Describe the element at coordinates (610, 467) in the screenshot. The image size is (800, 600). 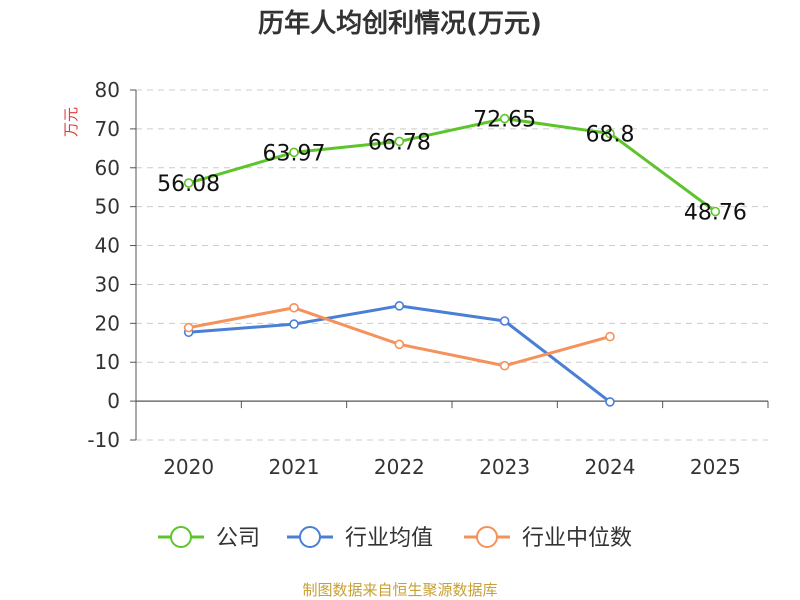
I see `x-tick-label: 2024` at that location.